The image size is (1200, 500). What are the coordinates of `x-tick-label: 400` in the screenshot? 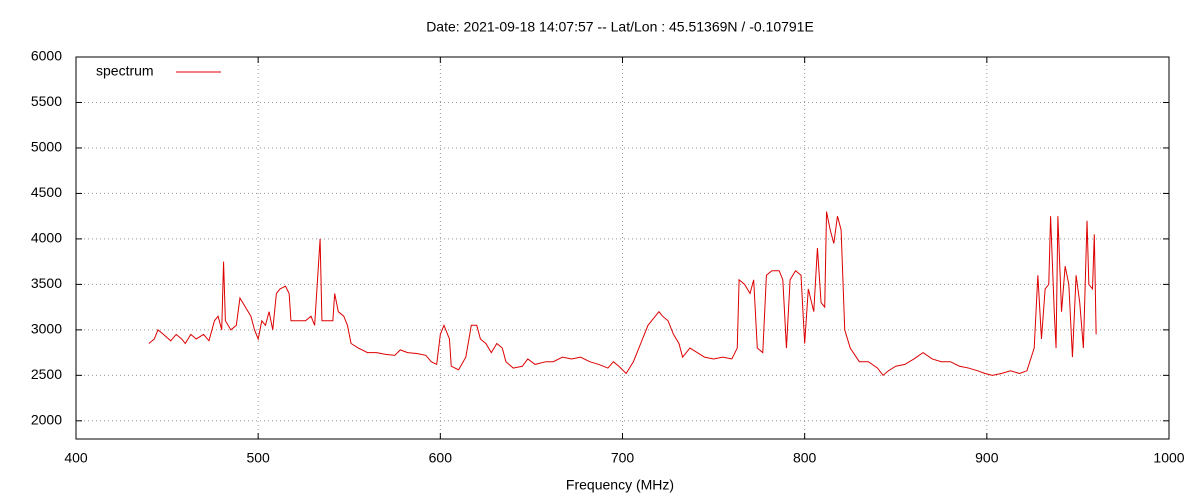 It's located at (76, 458).